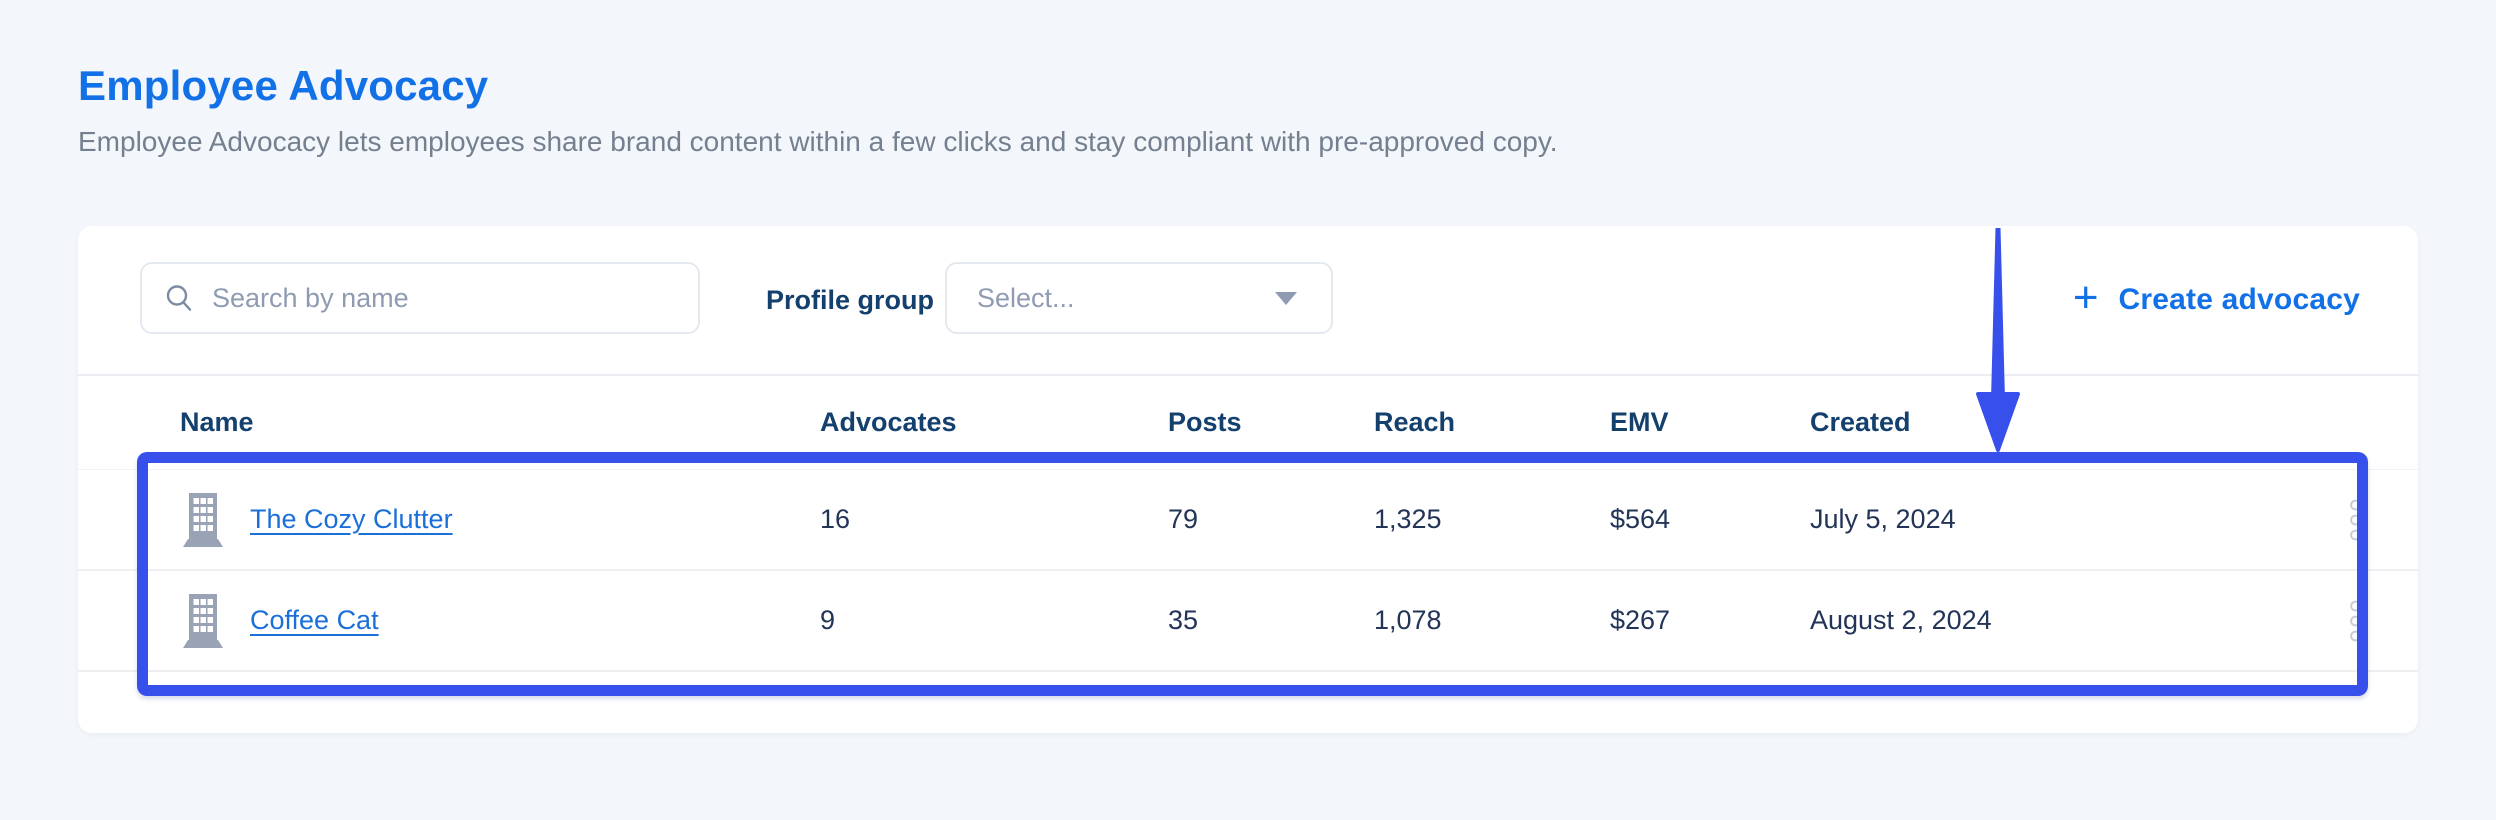 The image size is (2496, 820). What do you see at coordinates (1248, 422) in the screenshot?
I see `table-header-row: Name Advocates Posts Reach EMV Created` at bounding box center [1248, 422].